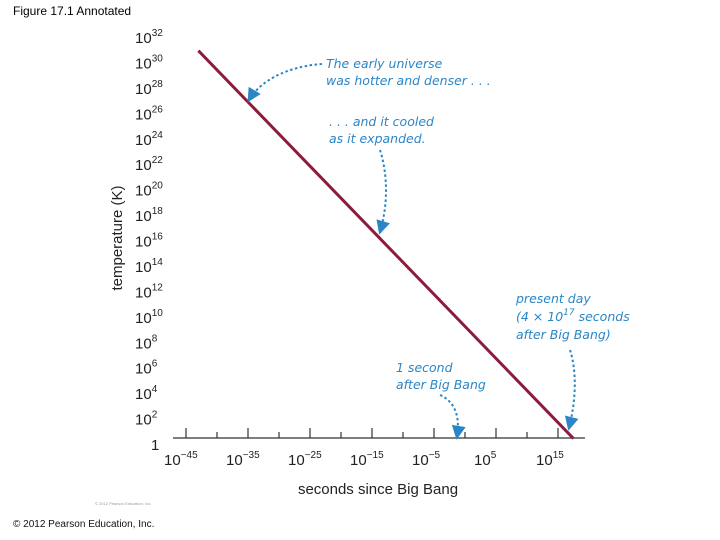 This screenshot has height=540, width=720. What do you see at coordinates (149, 113) in the screenshot?
I see `y-tick-label: 10²⁶` at bounding box center [149, 113].